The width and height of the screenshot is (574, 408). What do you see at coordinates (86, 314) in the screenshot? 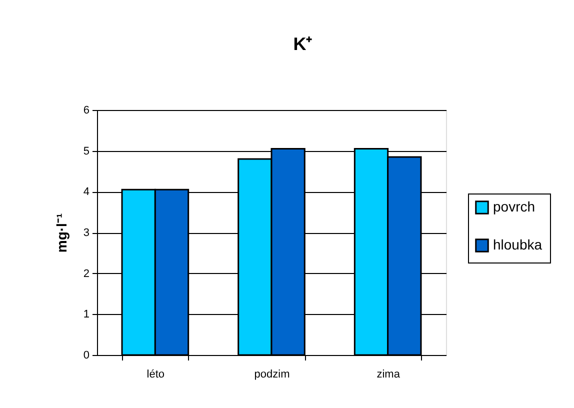
I see `y-tick-label: 1` at bounding box center [86, 314].